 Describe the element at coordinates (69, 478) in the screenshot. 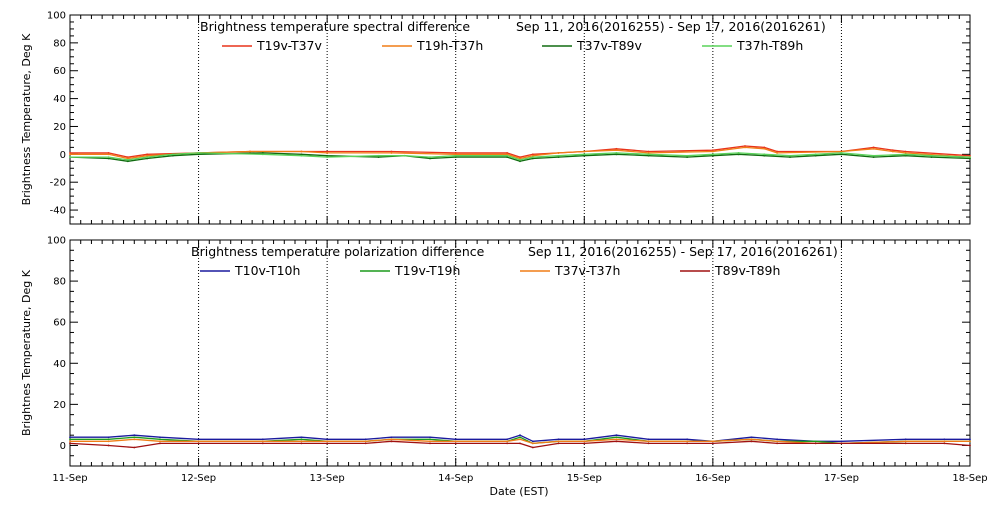

I see `x-tick-label: 11-Sep` at that location.